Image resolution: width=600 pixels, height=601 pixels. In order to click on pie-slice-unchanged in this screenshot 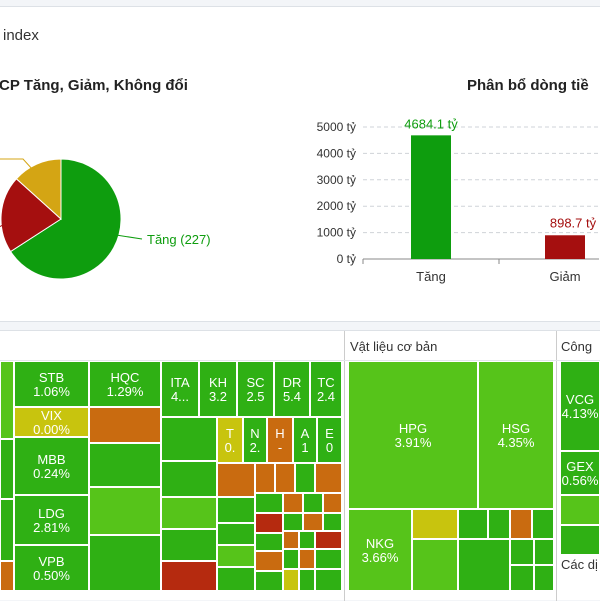, I will do `click(38, 189)`.